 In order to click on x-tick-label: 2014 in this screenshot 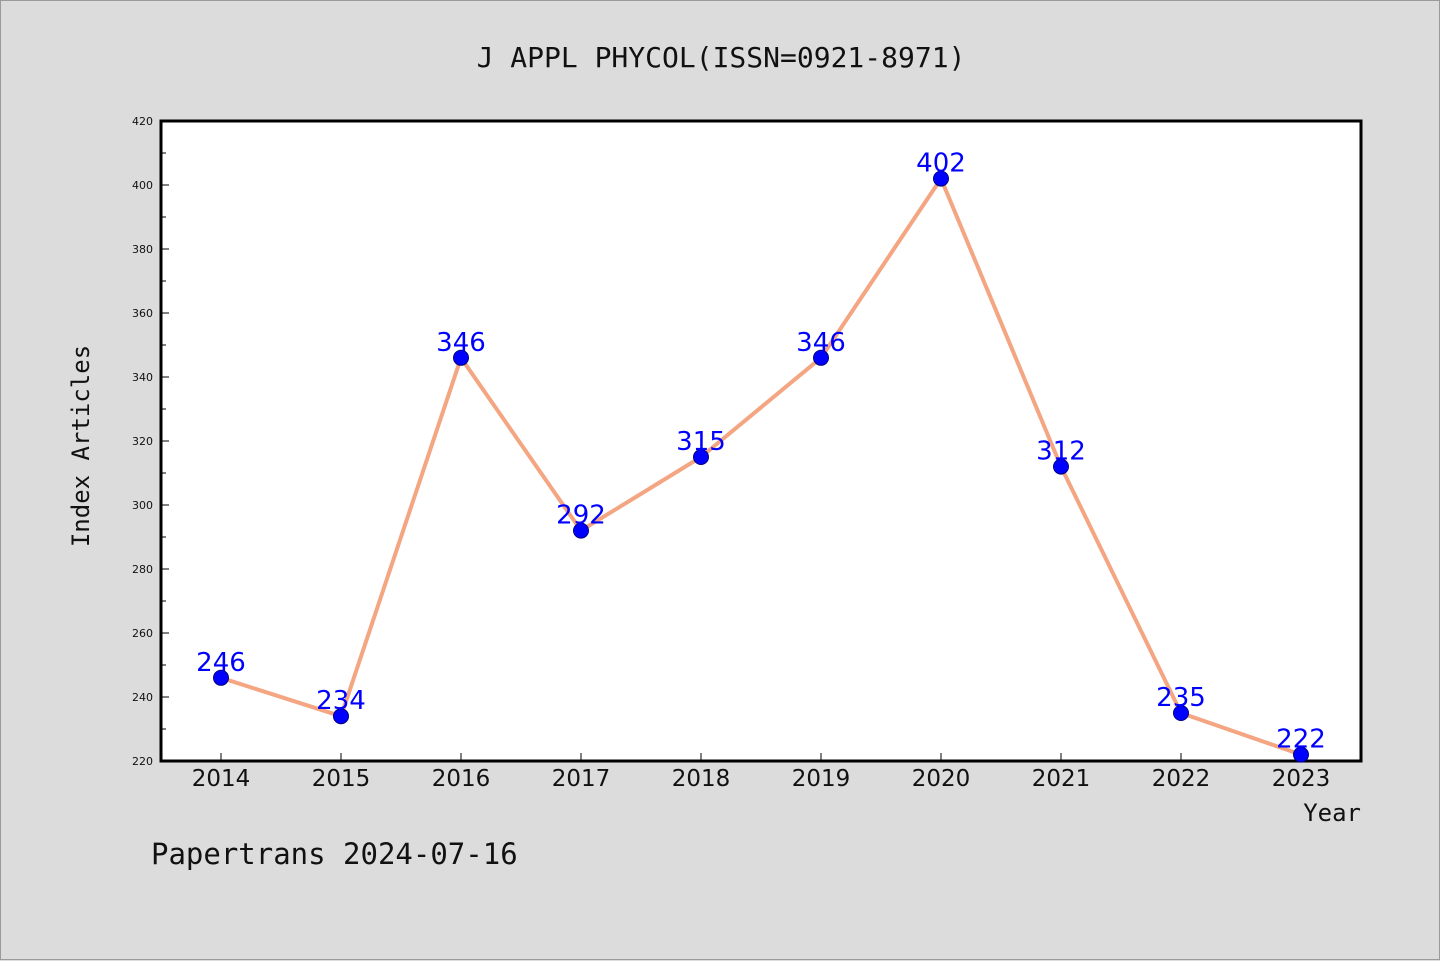, I will do `click(221, 779)`.